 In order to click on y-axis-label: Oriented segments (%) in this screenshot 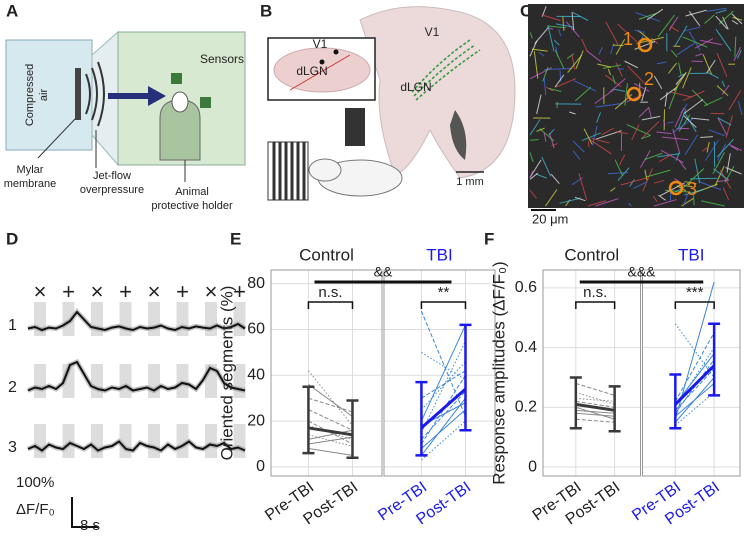, I will do `click(226, 373)`.